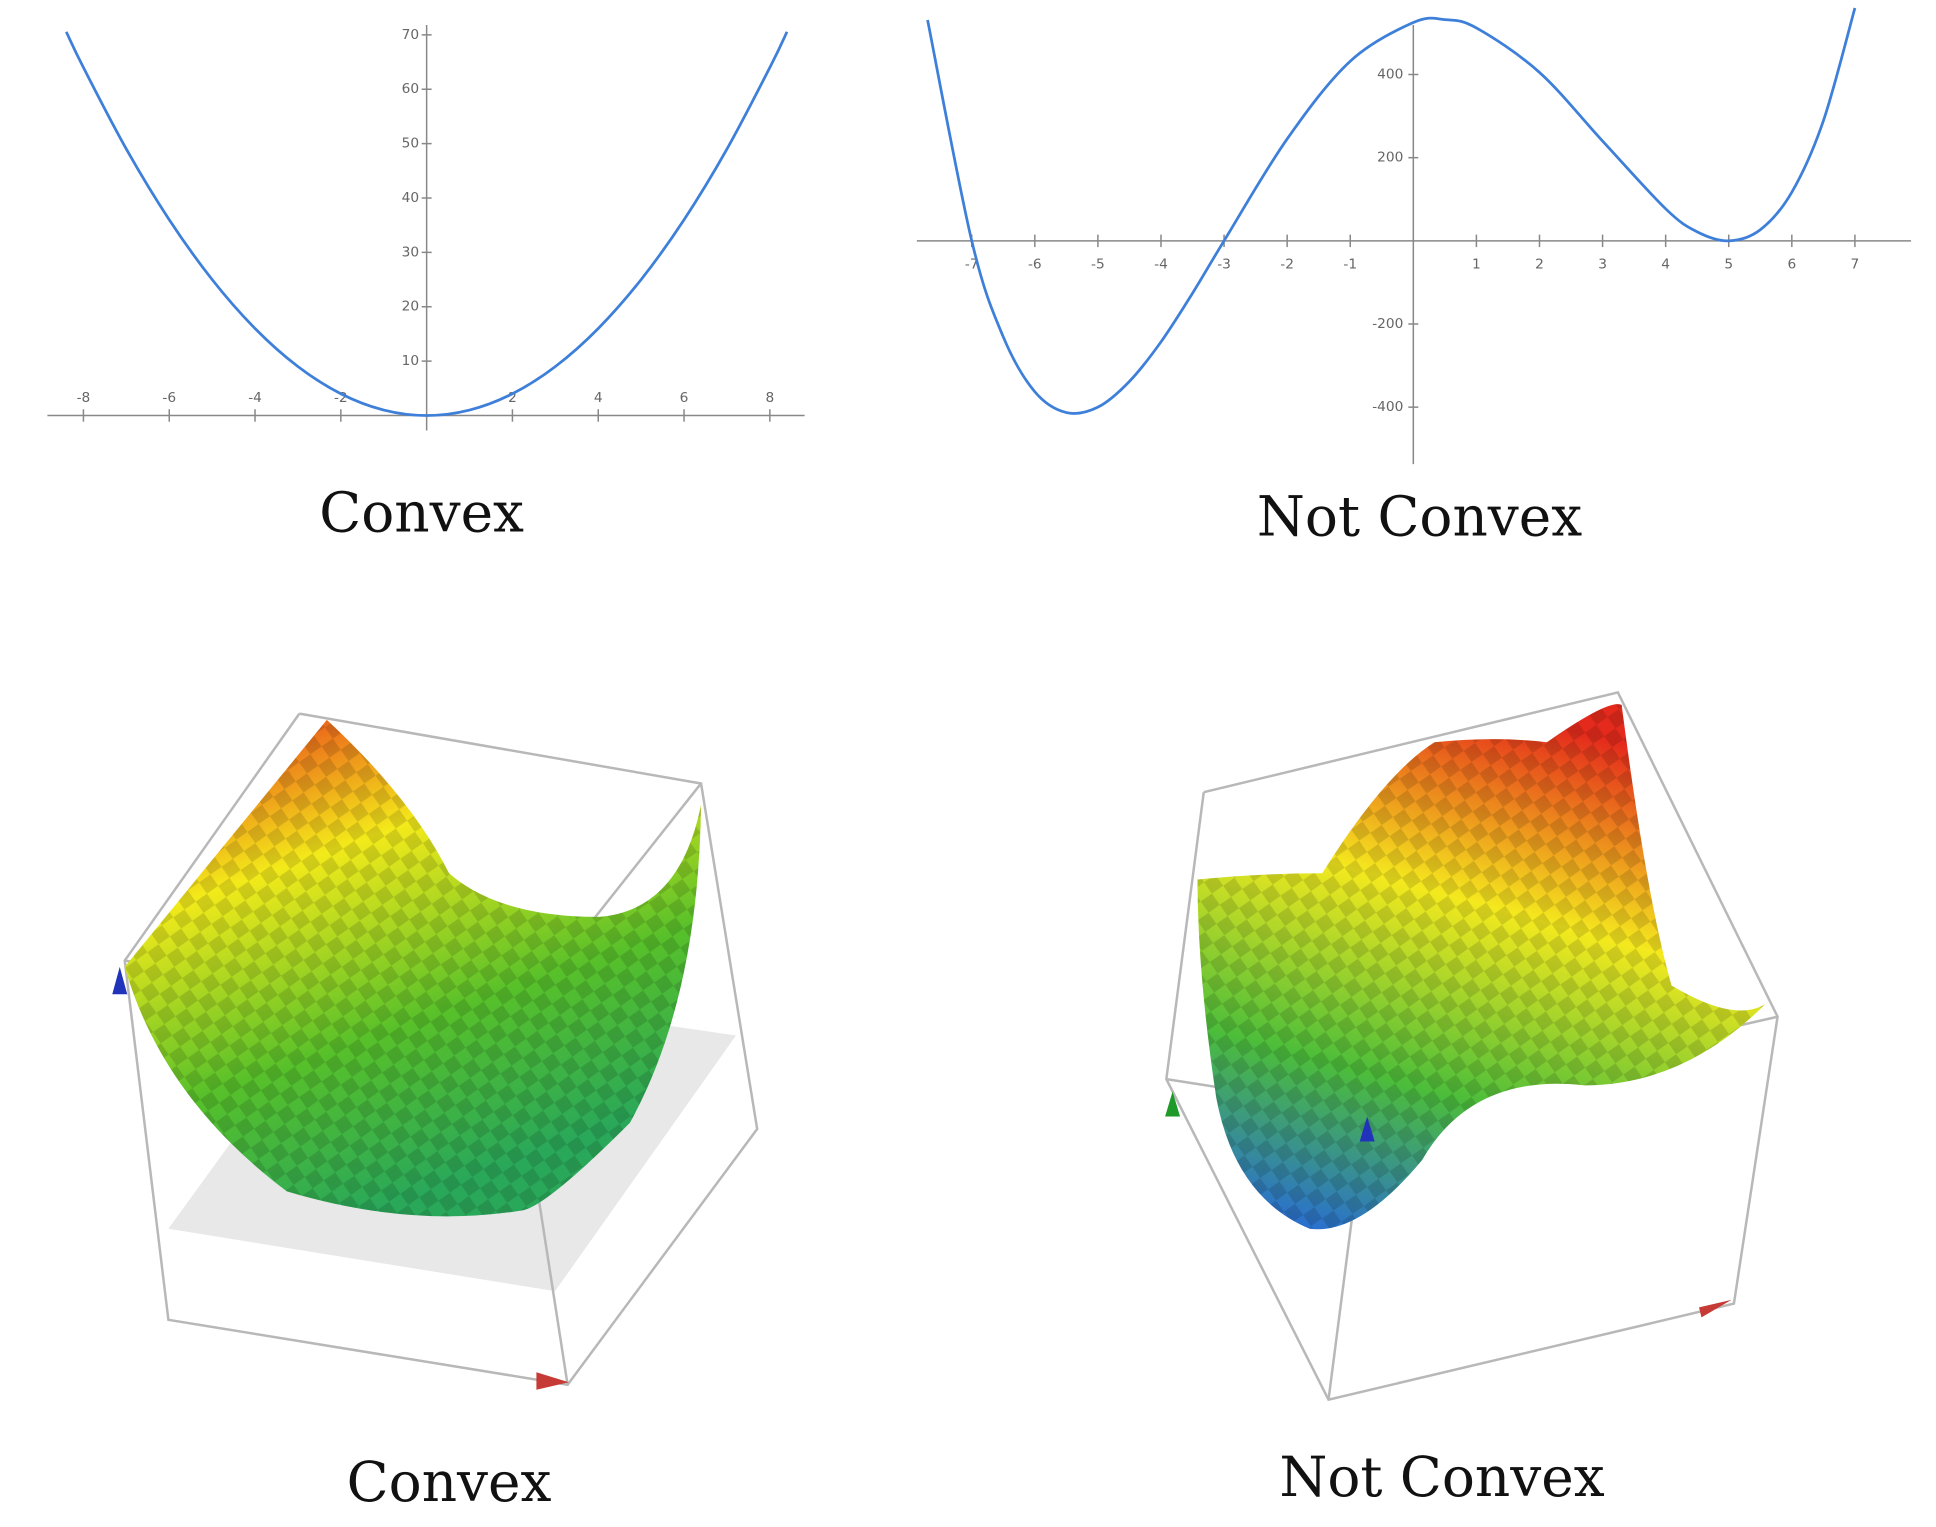  I want to click on y-tick-label: 20, so click(410, 307).